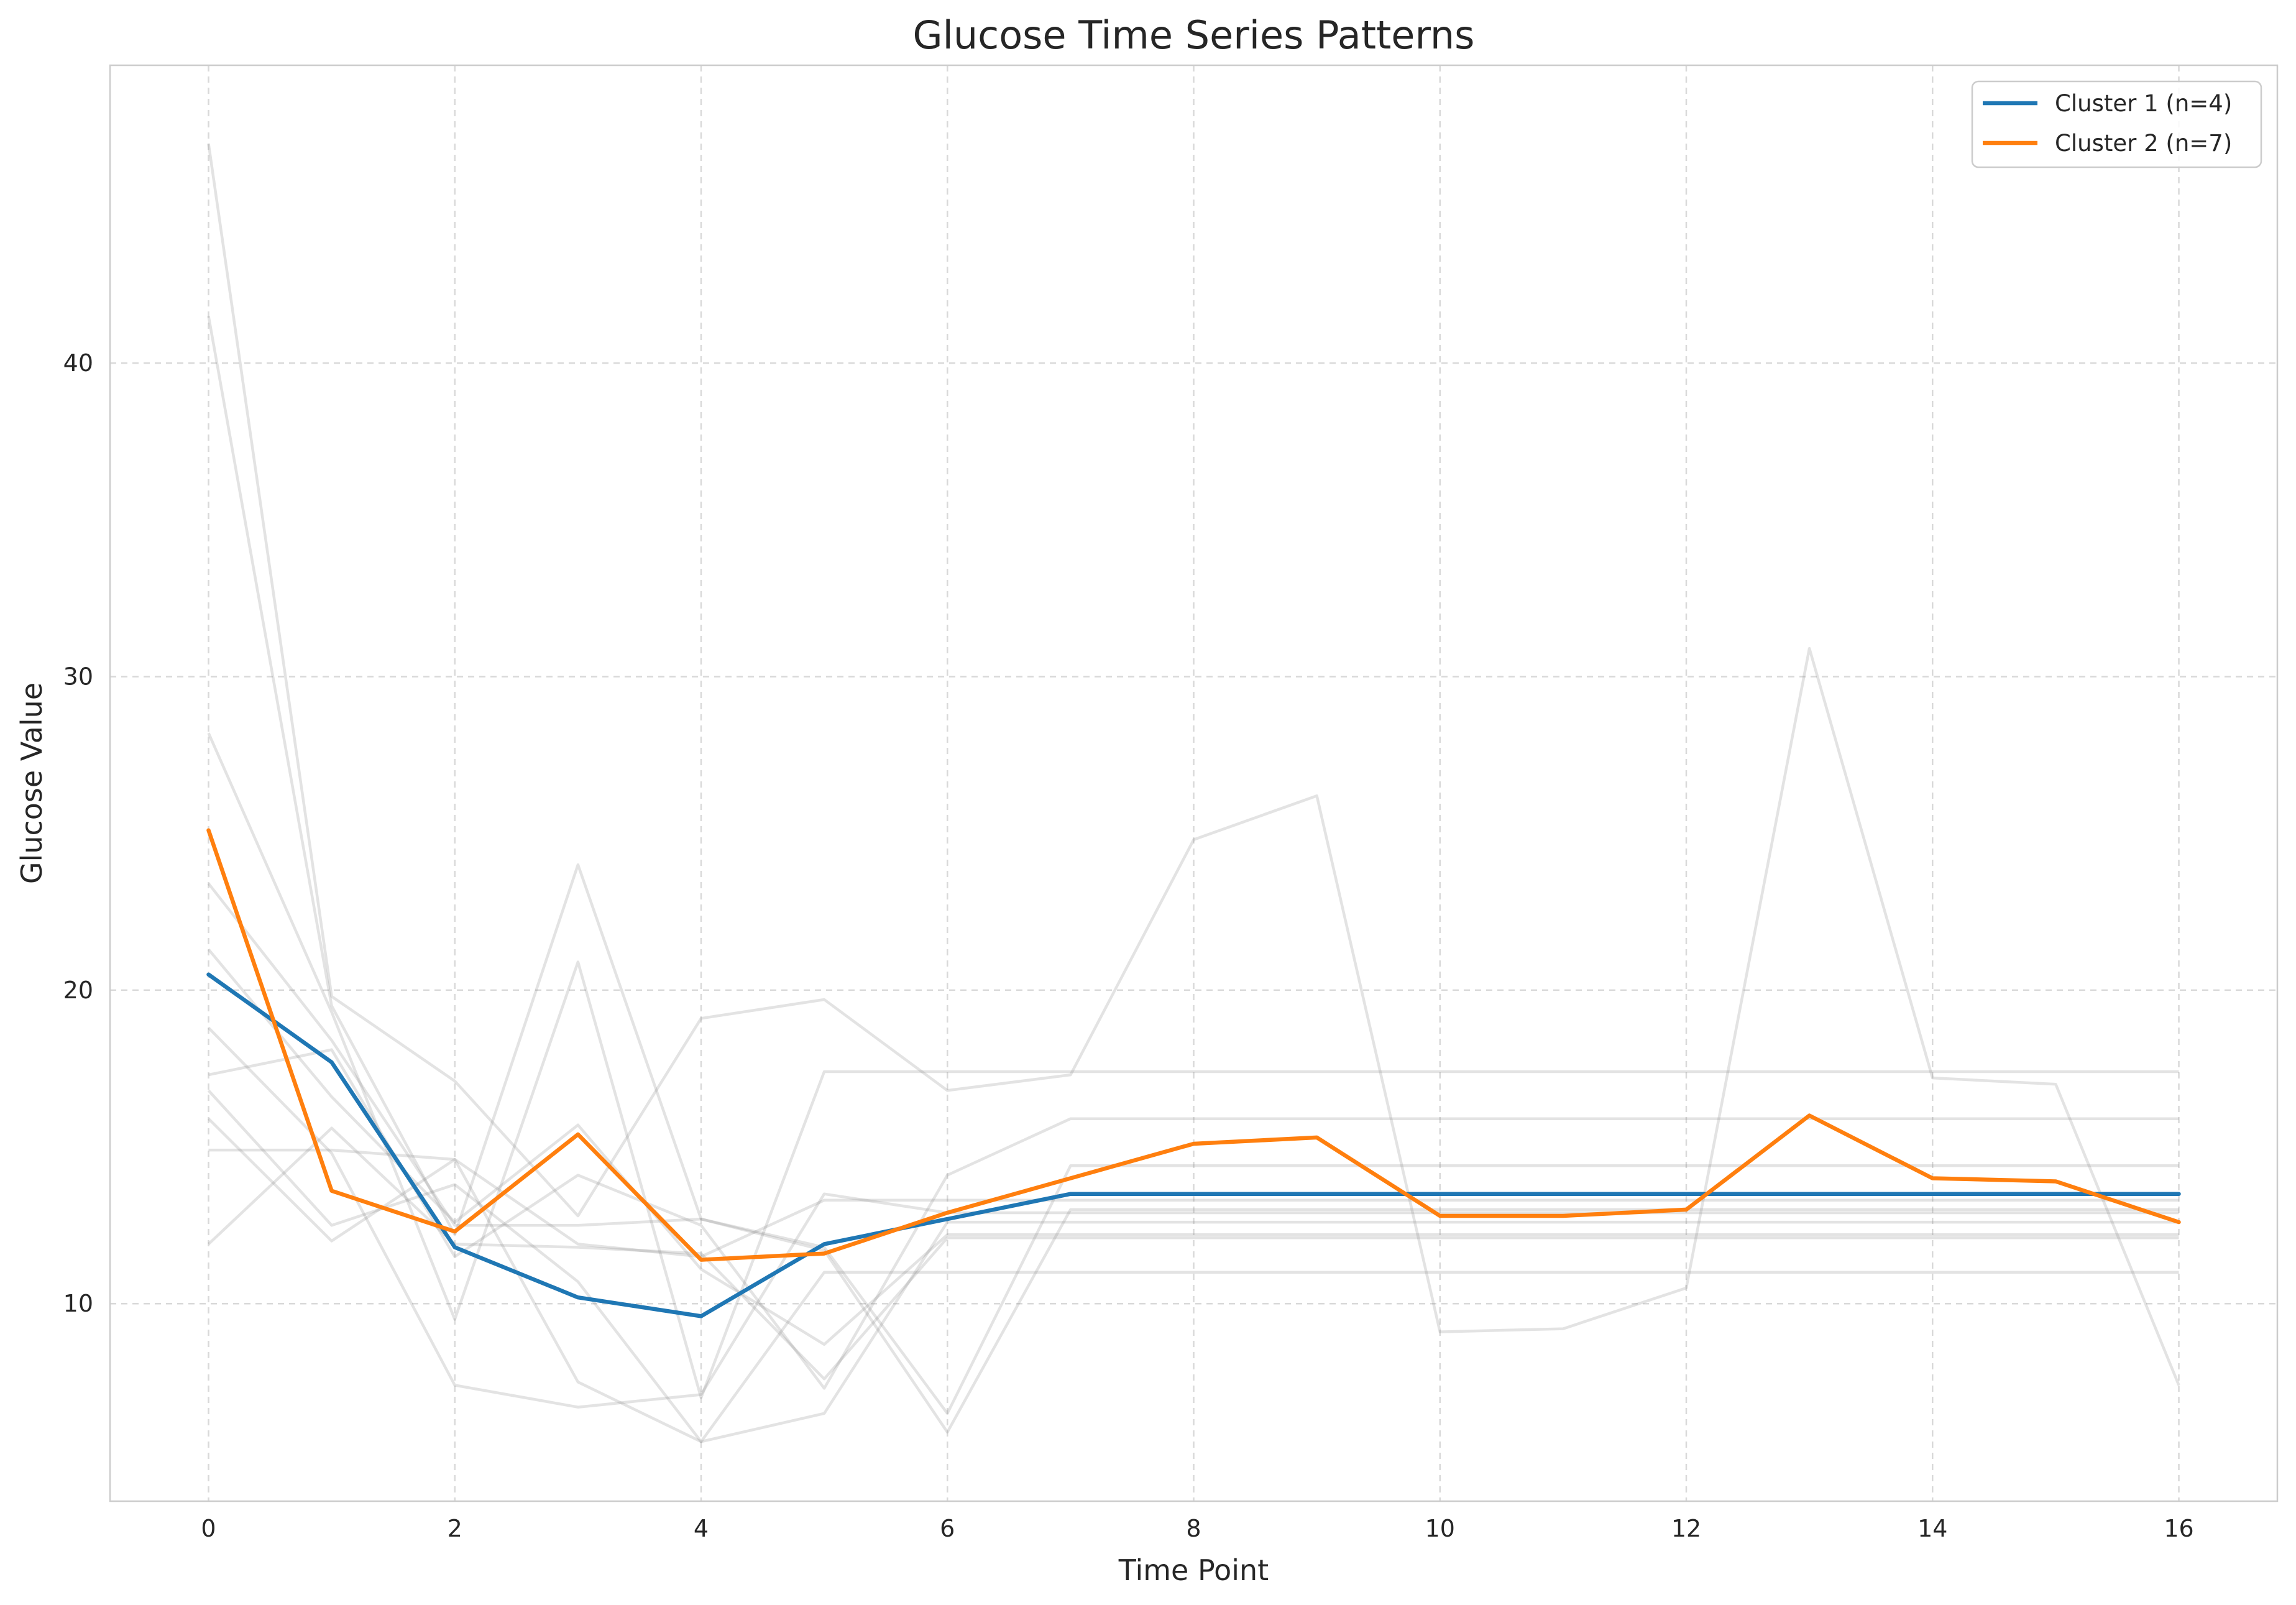  I want to click on y-tick-label: 30, so click(78, 677).